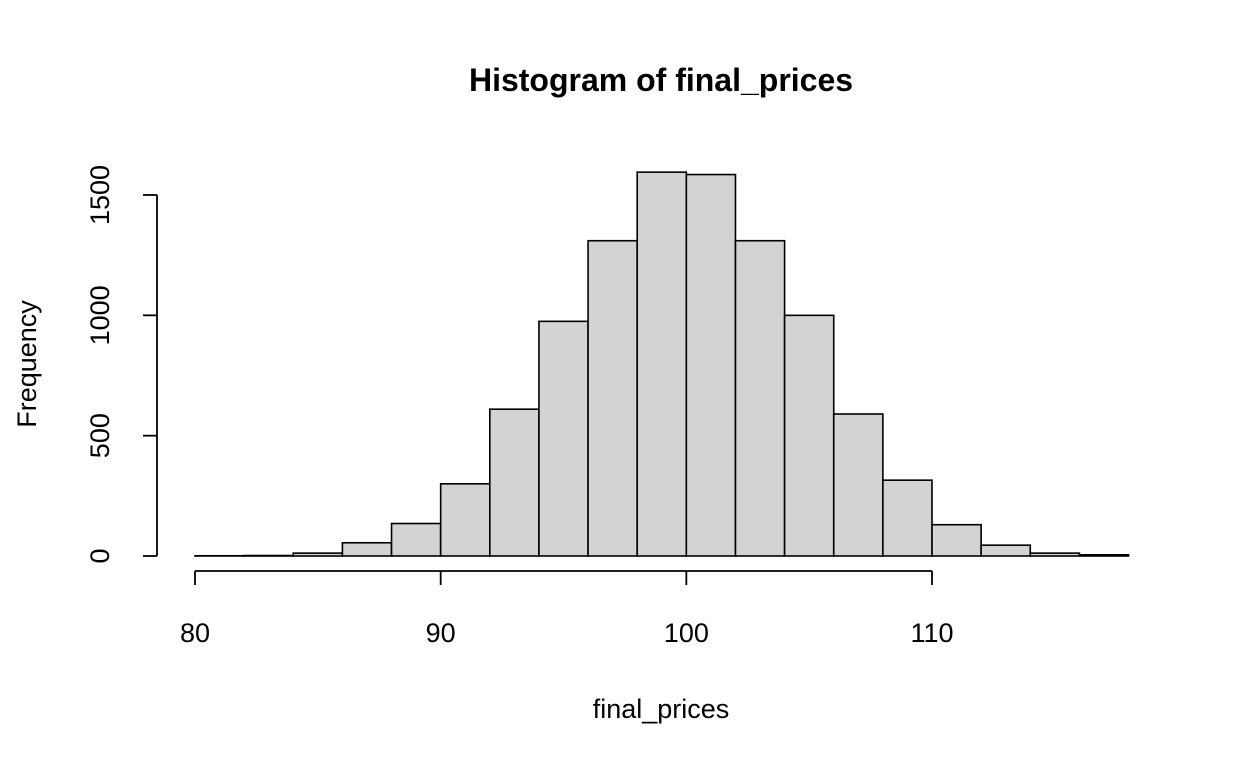 The width and height of the screenshot is (1248, 768). I want to click on x-tick-label: 80, so click(195, 633).